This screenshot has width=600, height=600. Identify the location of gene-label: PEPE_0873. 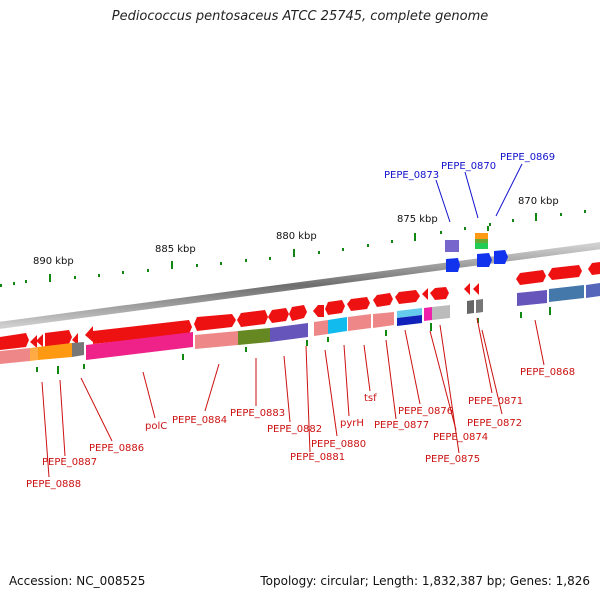
(411, 175).